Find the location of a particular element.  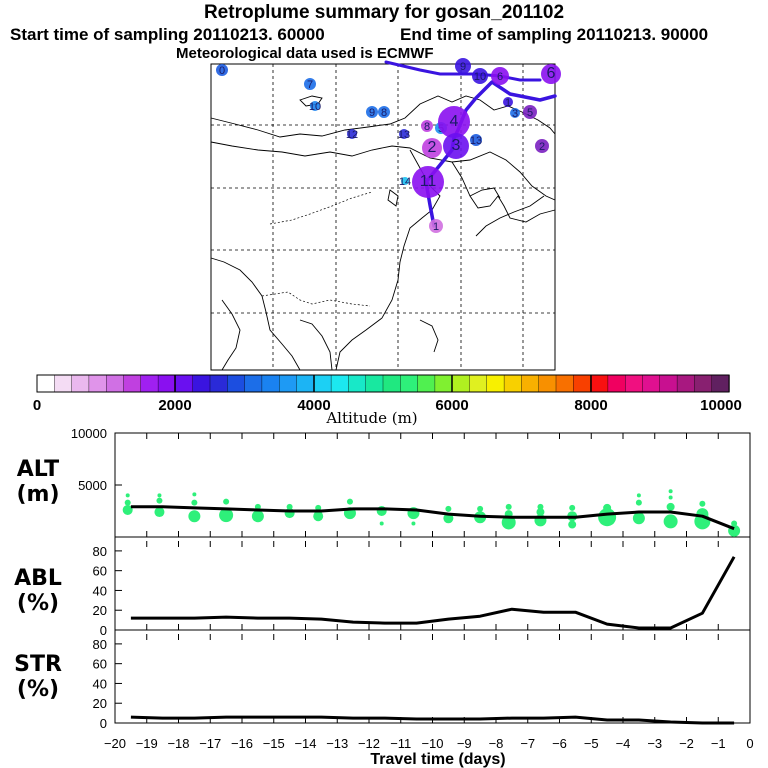

plume-marker: 10 is located at coordinates (480, 76).